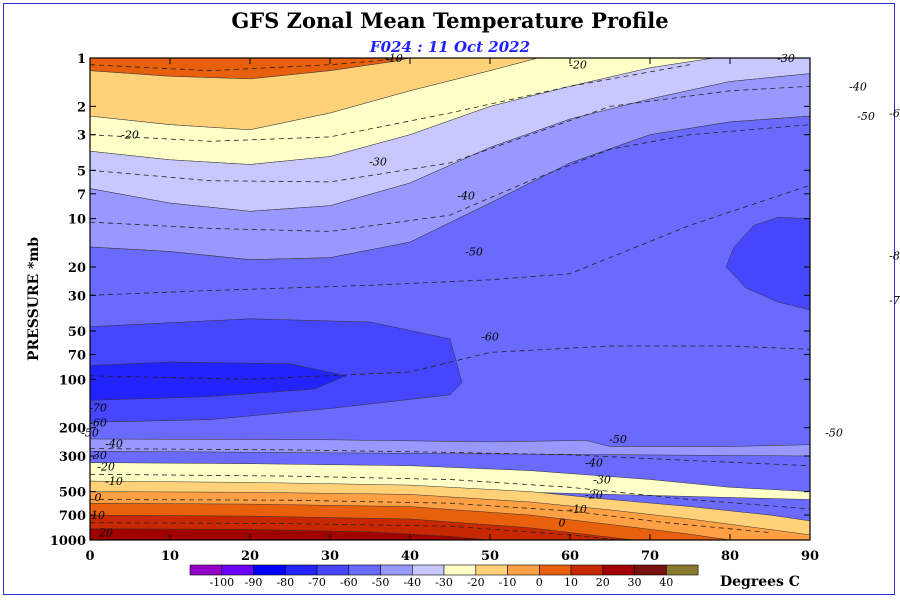 Image resolution: width=900 pixels, height=600 pixels. What do you see at coordinates (330, 556) in the screenshot?
I see `x-tick-label: 30` at bounding box center [330, 556].